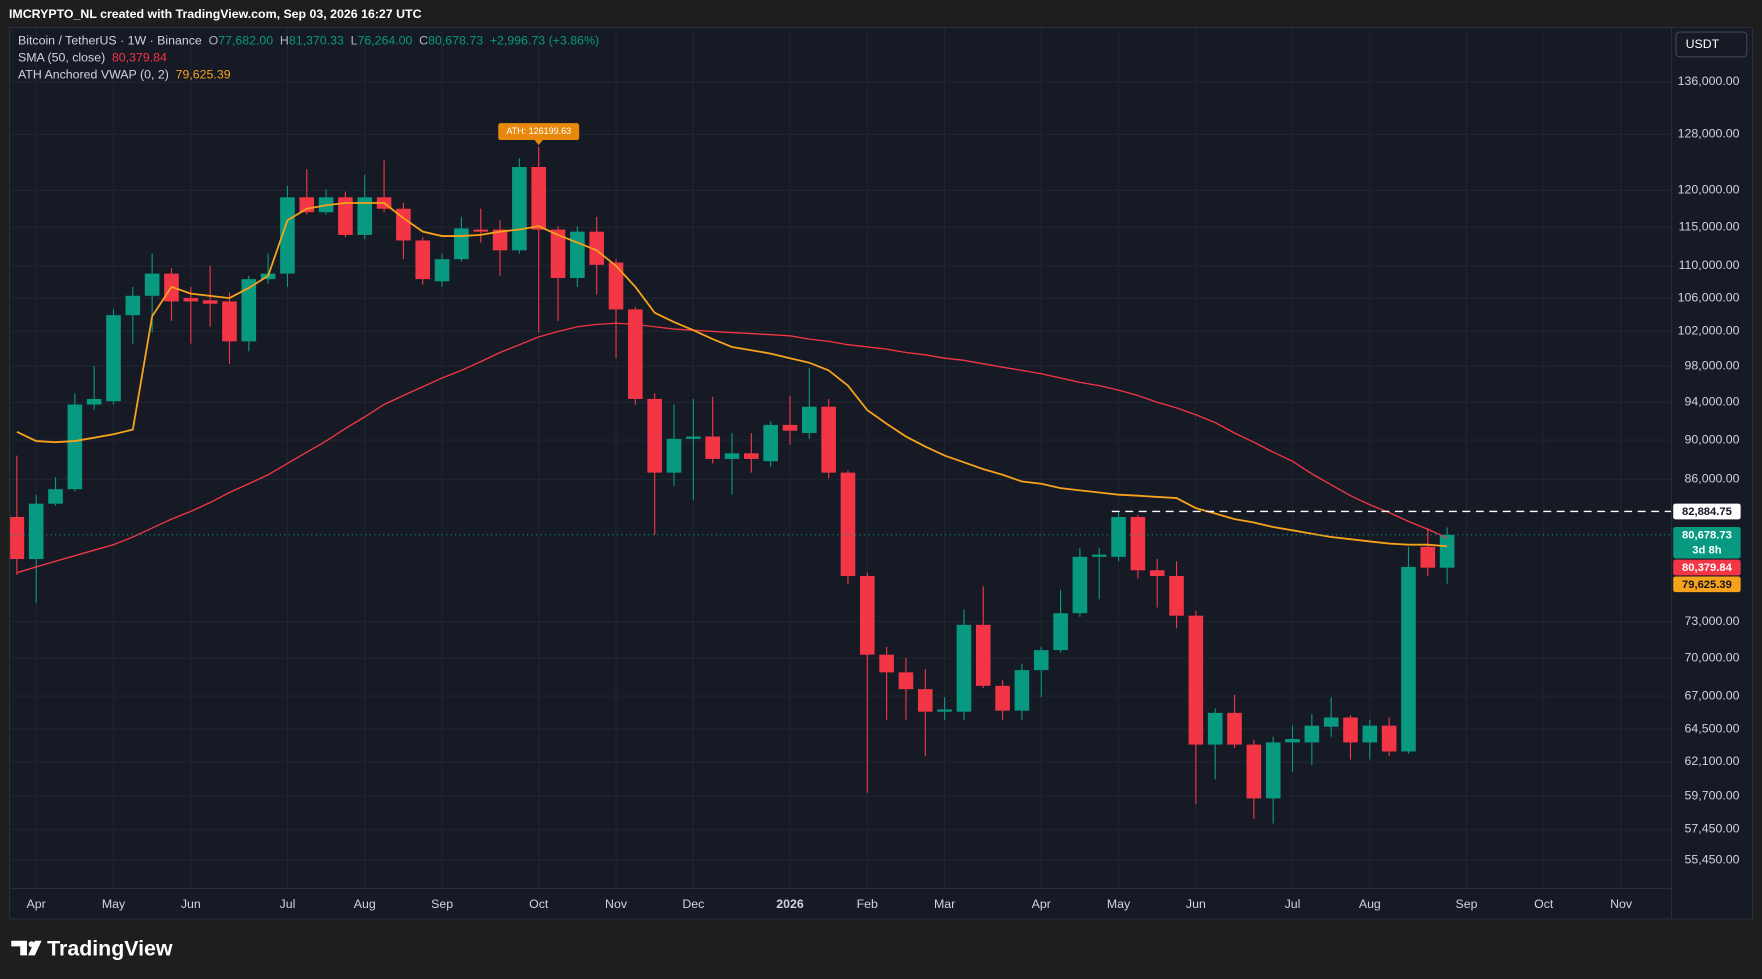 The width and height of the screenshot is (1762, 979). Describe the element at coordinates (245, 41) in the screenshot. I see `ohlc-value: 77,682.00` at that location.